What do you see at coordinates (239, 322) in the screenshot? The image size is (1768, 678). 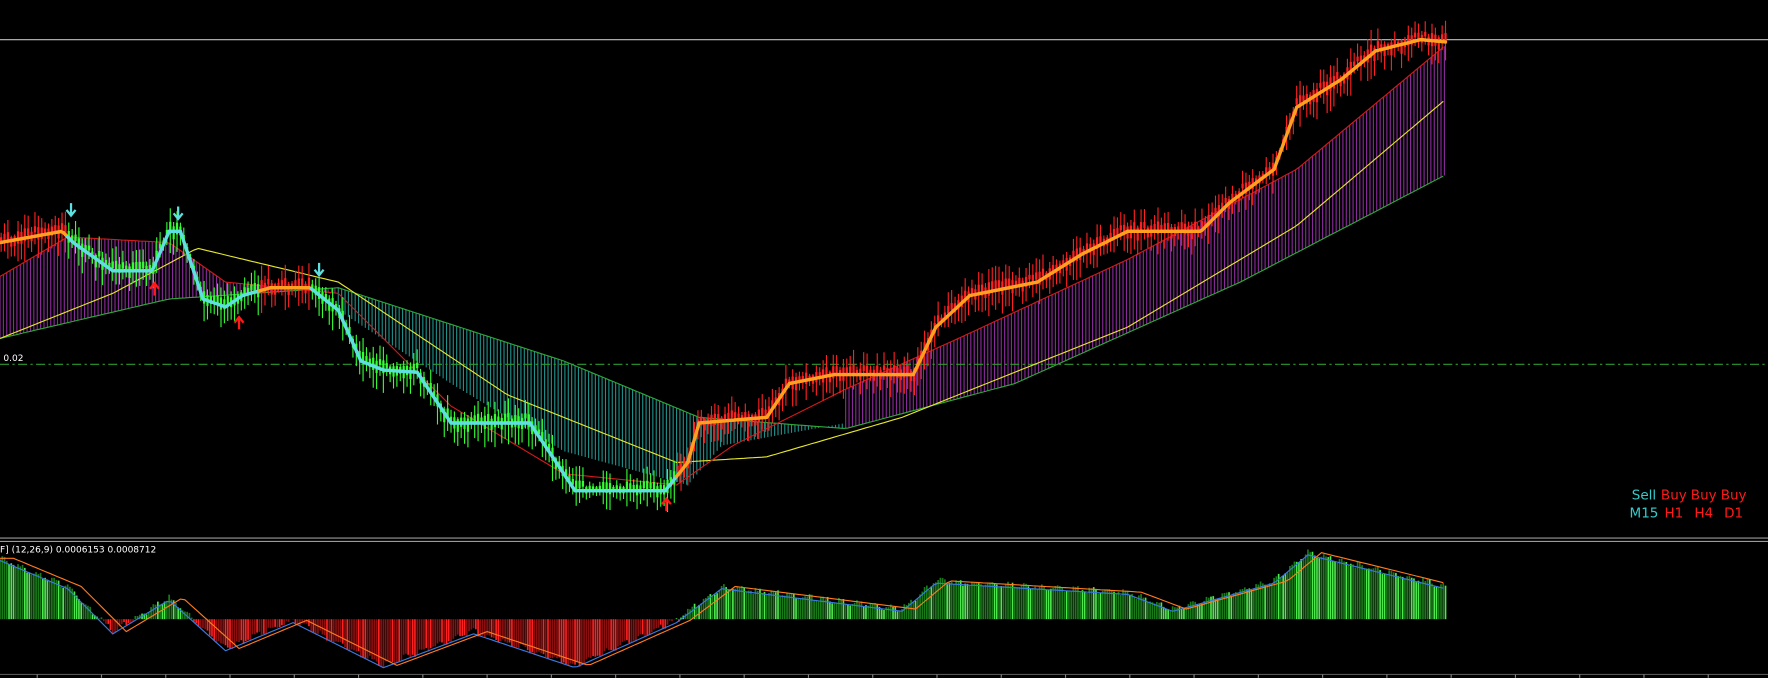 I see `buy-arrow` at bounding box center [239, 322].